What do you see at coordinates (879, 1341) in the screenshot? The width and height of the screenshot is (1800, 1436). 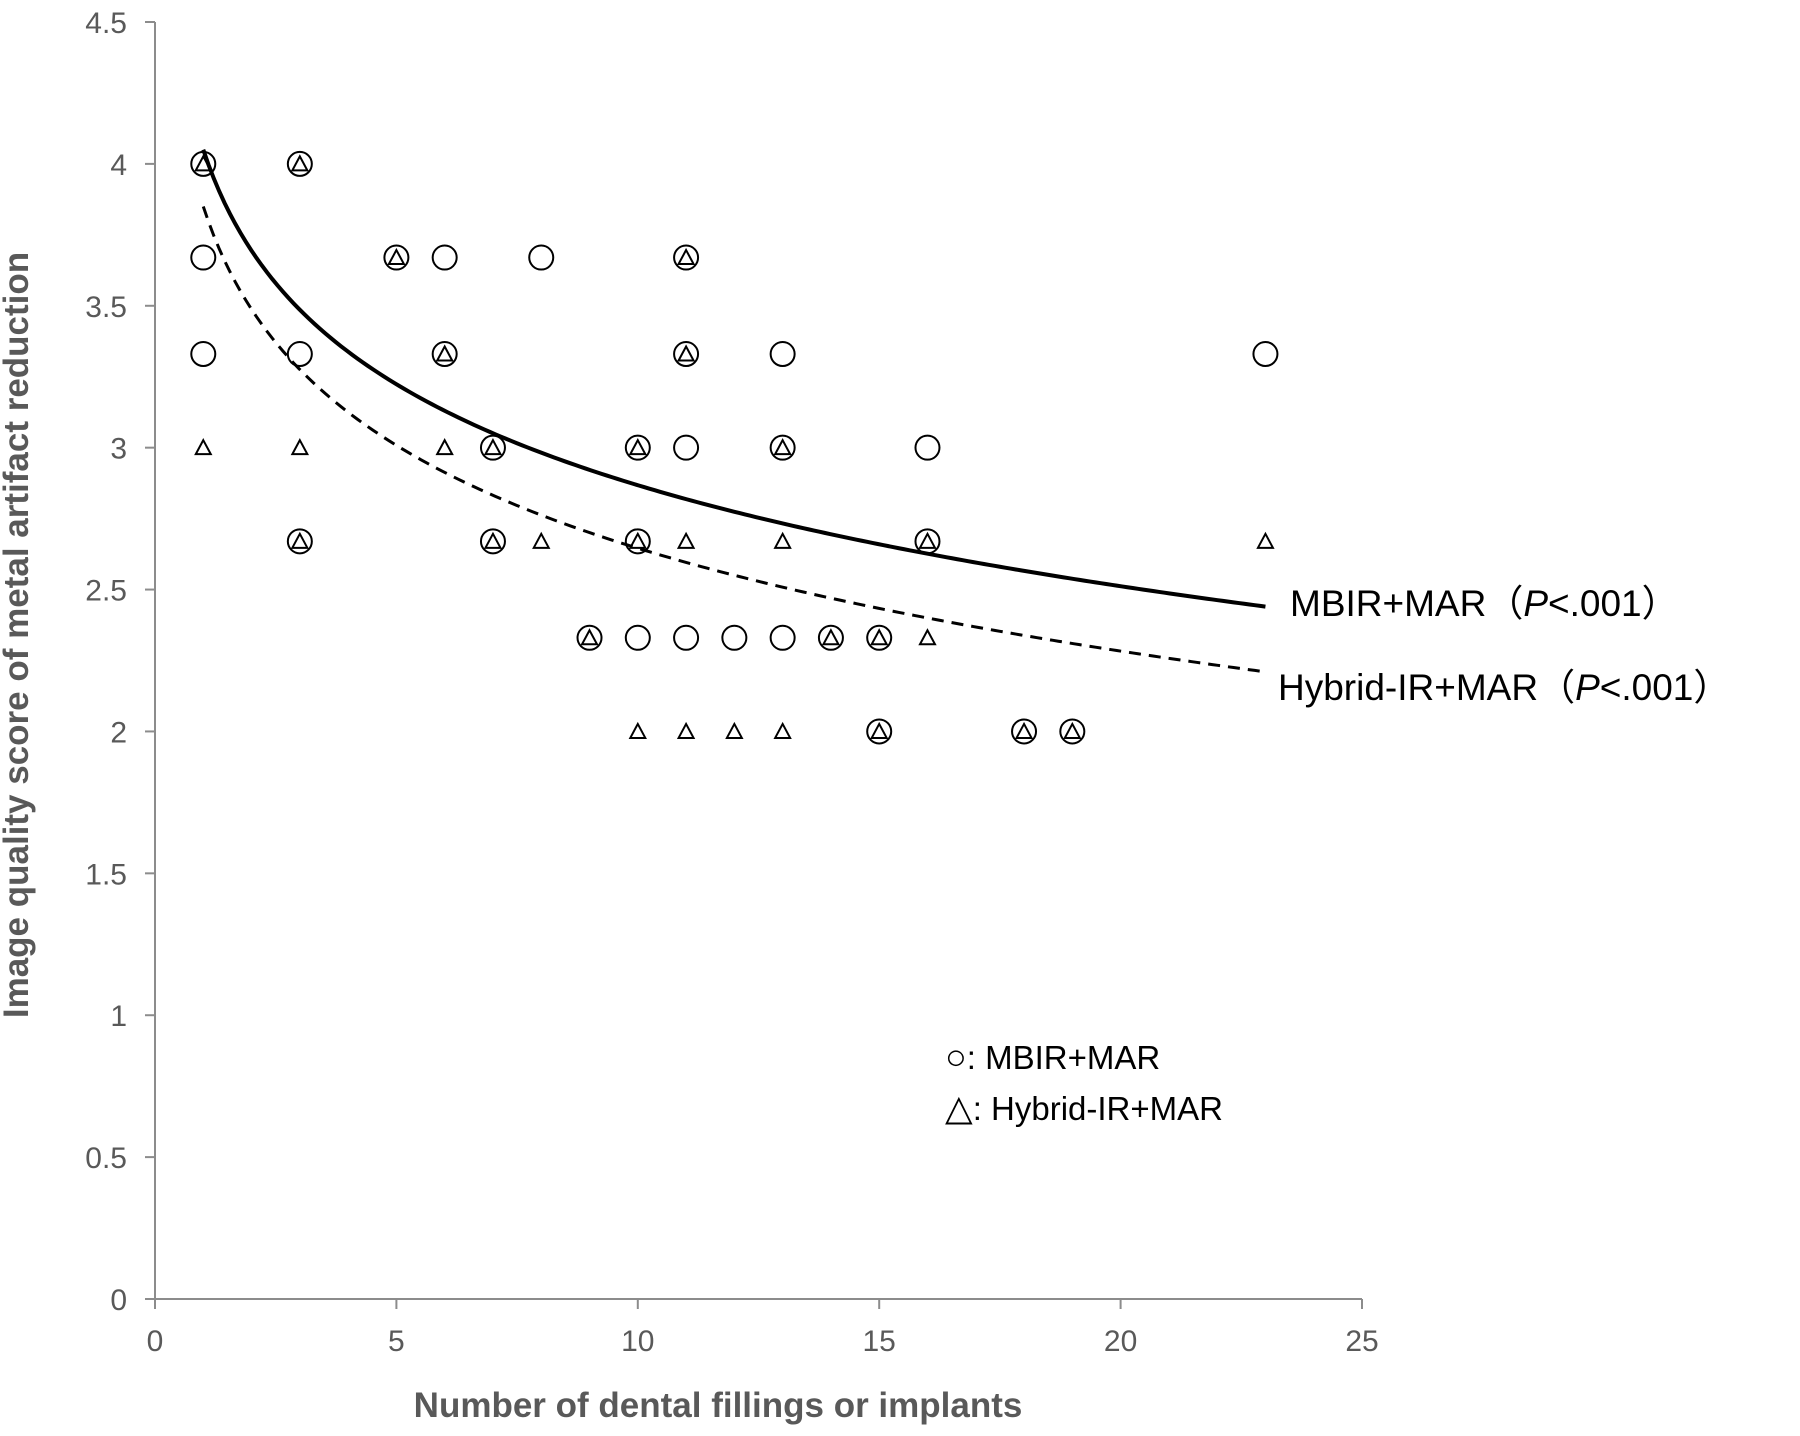 I see `x-tick-label: 15` at bounding box center [879, 1341].